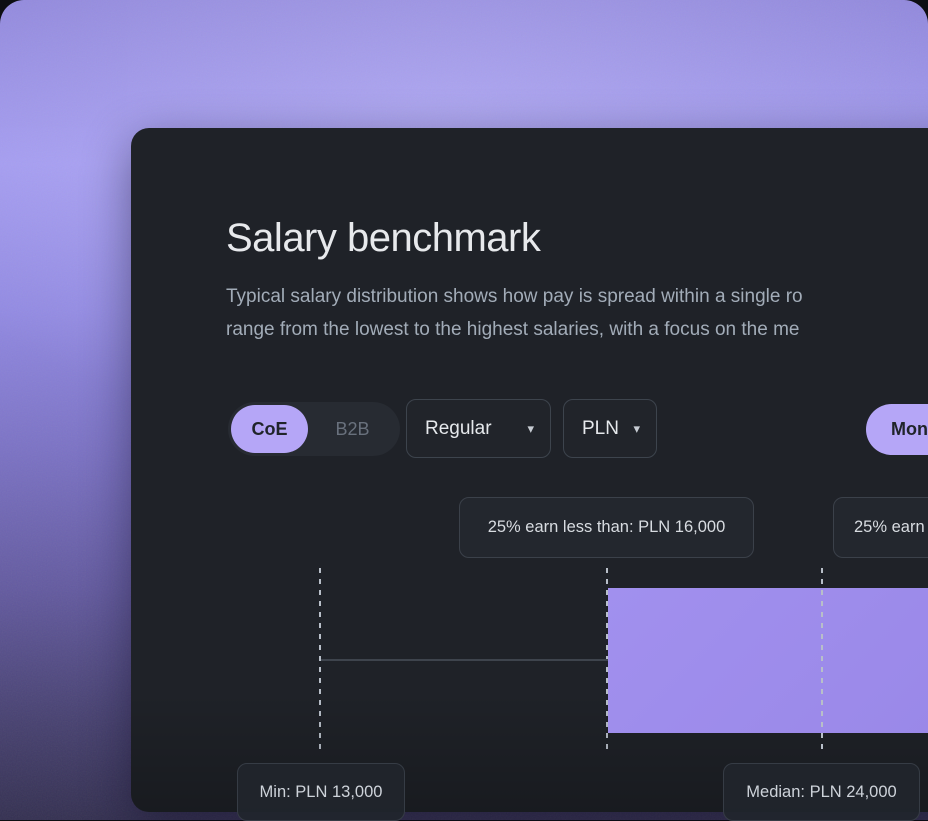  Describe the element at coordinates (897, 429) in the screenshot. I see `period-toggle-monthly: Monthly` at that location.